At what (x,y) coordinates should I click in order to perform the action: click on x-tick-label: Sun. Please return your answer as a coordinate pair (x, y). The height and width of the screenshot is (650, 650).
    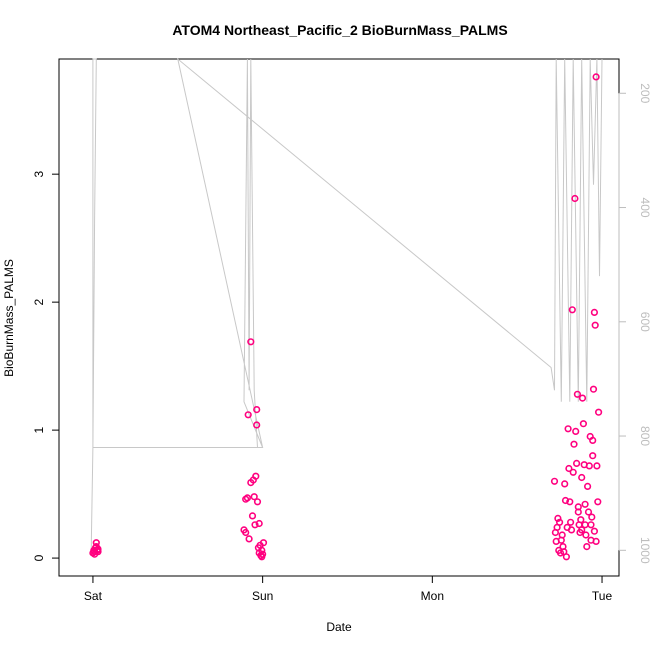
    Looking at the image, I should click on (262, 596).